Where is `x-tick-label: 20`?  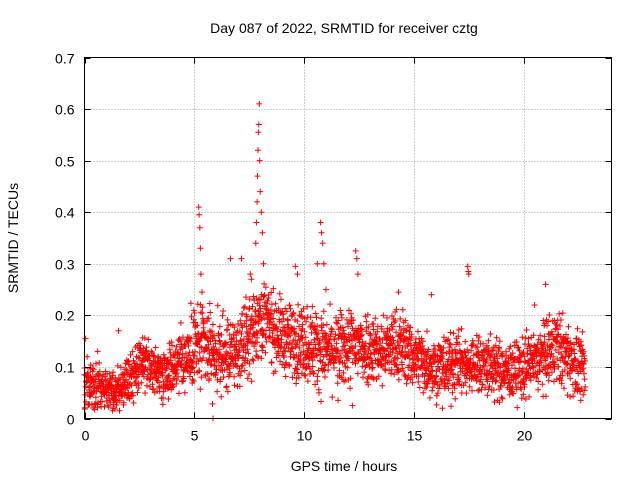 x-tick-label: 20 is located at coordinates (525, 436).